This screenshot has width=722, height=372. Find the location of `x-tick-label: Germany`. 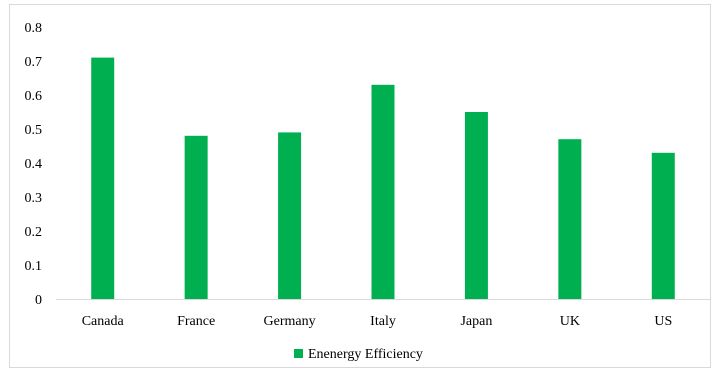

x-tick-label: Germany is located at coordinates (290, 321).